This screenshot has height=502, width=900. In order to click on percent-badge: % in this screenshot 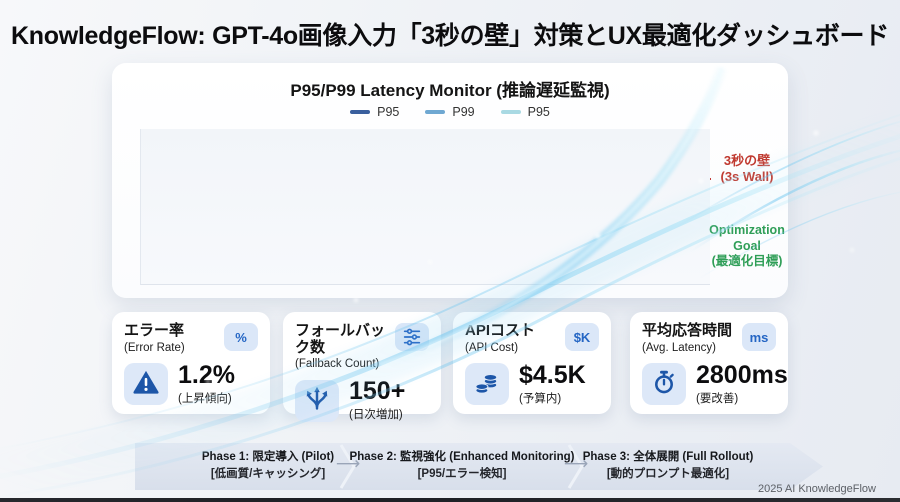, I will do `click(241, 337)`.